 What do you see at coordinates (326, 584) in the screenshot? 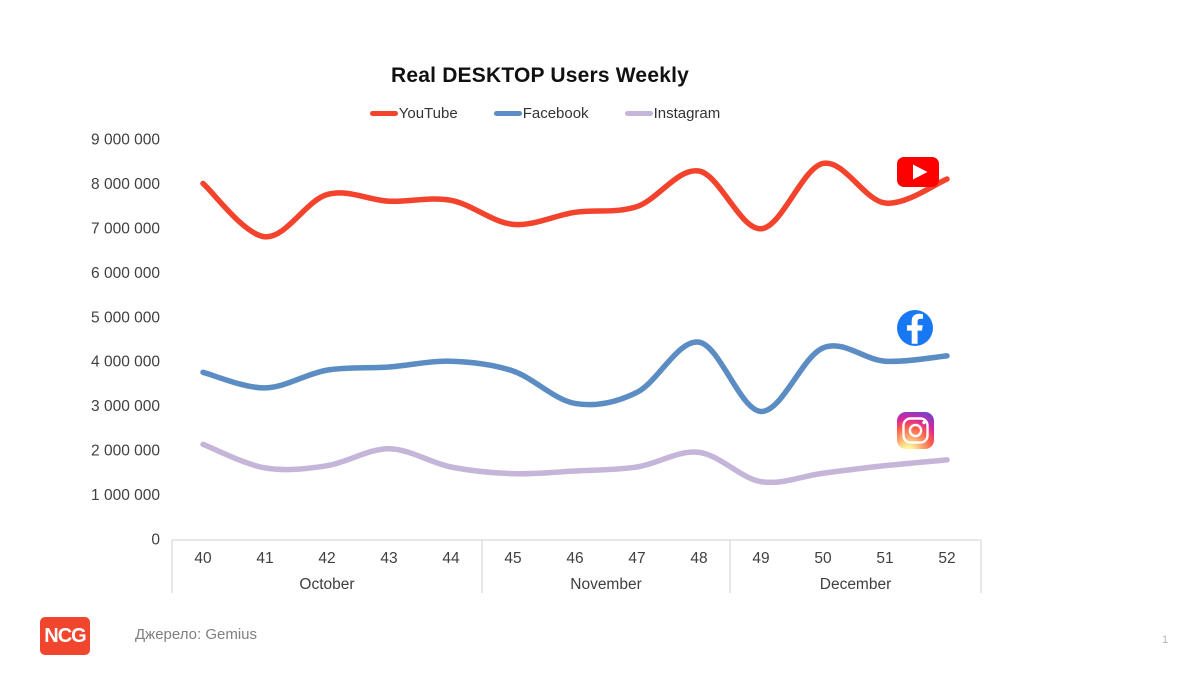
I see `month-label: October` at bounding box center [326, 584].